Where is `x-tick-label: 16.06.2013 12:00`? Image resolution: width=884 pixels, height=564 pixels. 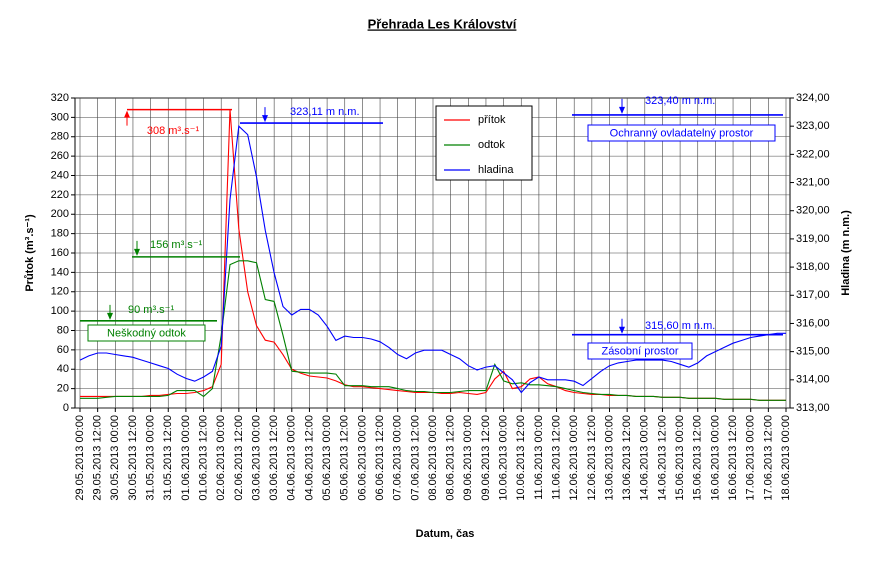 x-tick-label: 16.06.2013 12:00 is located at coordinates (733, 458).